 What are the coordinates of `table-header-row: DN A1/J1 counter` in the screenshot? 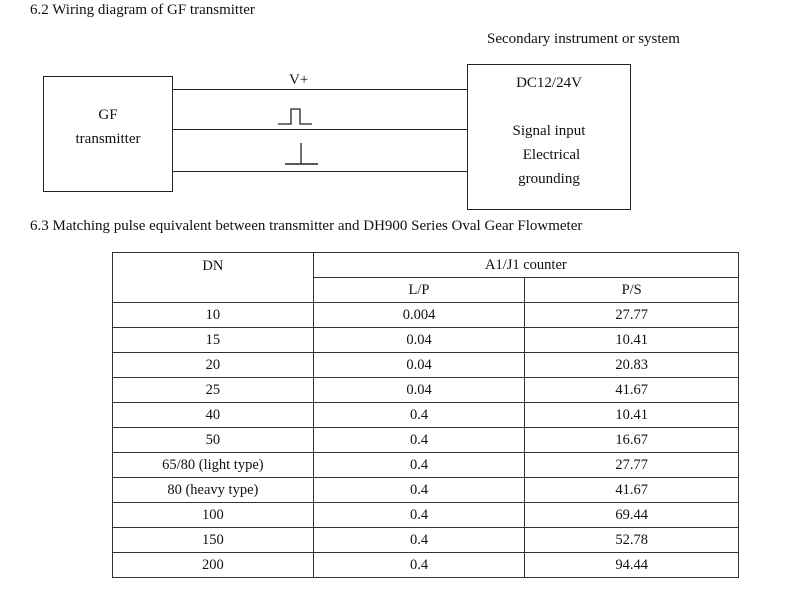 It's located at (426, 277).